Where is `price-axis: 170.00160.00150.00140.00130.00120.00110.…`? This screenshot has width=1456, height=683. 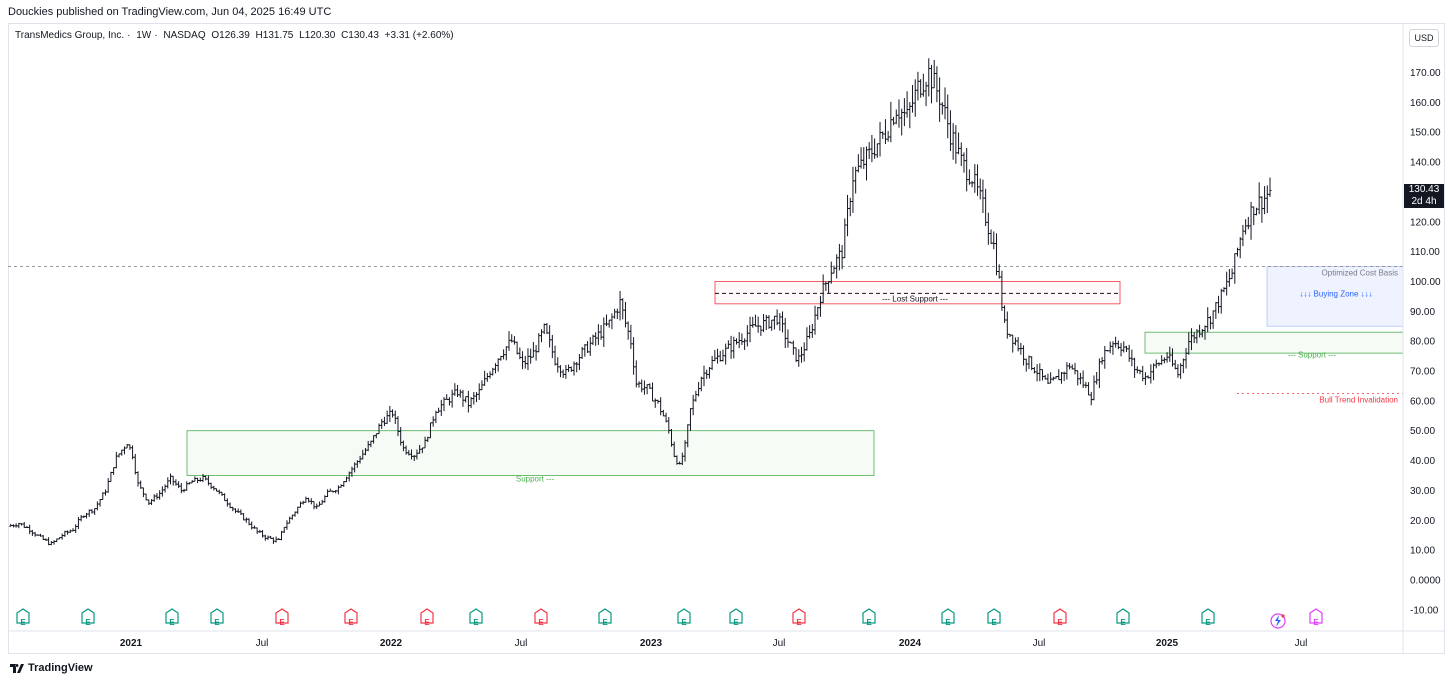
price-axis: 170.00160.00150.00140.00130.00120.00110.… is located at coordinates (1421, 338).